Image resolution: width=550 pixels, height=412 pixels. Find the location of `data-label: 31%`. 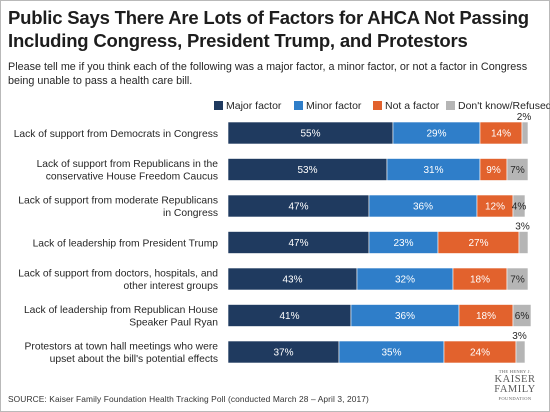

data-label: 31% is located at coordinates (433, 170).